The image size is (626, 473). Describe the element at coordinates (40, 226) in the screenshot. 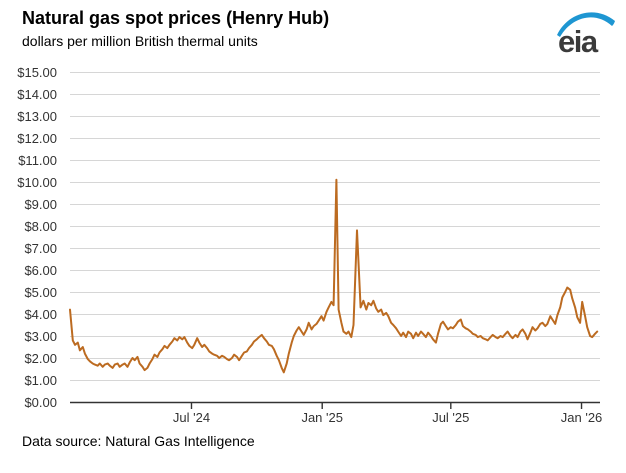

I see `y-axis-label: $8.00` at that location.